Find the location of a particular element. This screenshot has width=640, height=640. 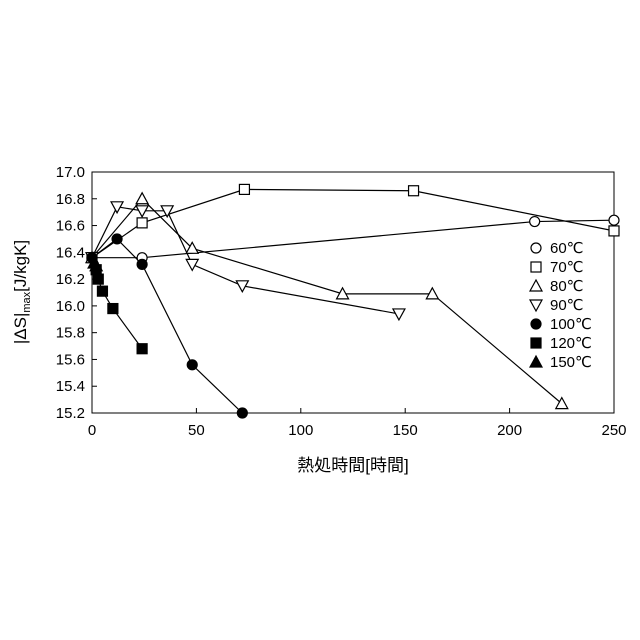

y-tick-label: 16.4 is located at coordinates (70, 252).